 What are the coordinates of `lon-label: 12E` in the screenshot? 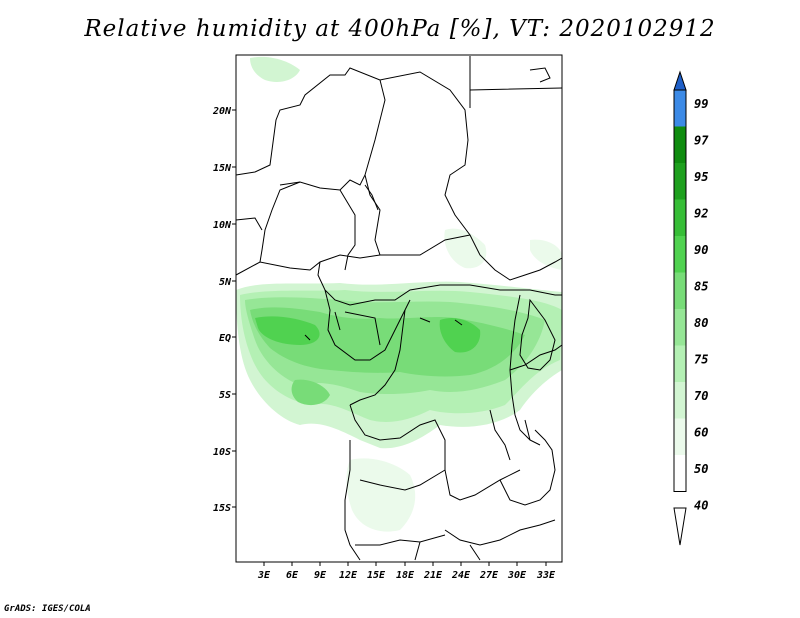 It's located at (348, 575).